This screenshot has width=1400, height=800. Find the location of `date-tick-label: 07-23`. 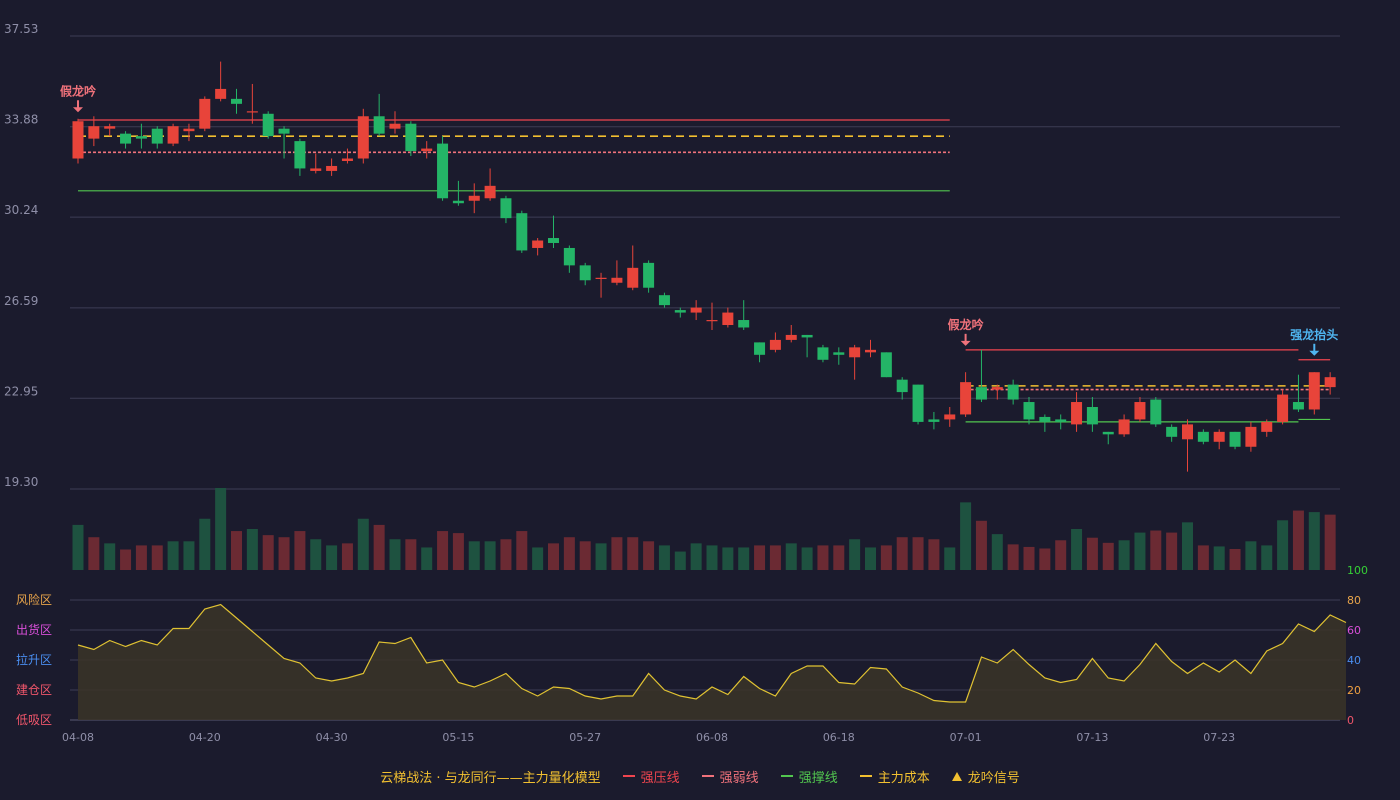

date-tick-label: 07-23 is located at coordinates (1219, 737).